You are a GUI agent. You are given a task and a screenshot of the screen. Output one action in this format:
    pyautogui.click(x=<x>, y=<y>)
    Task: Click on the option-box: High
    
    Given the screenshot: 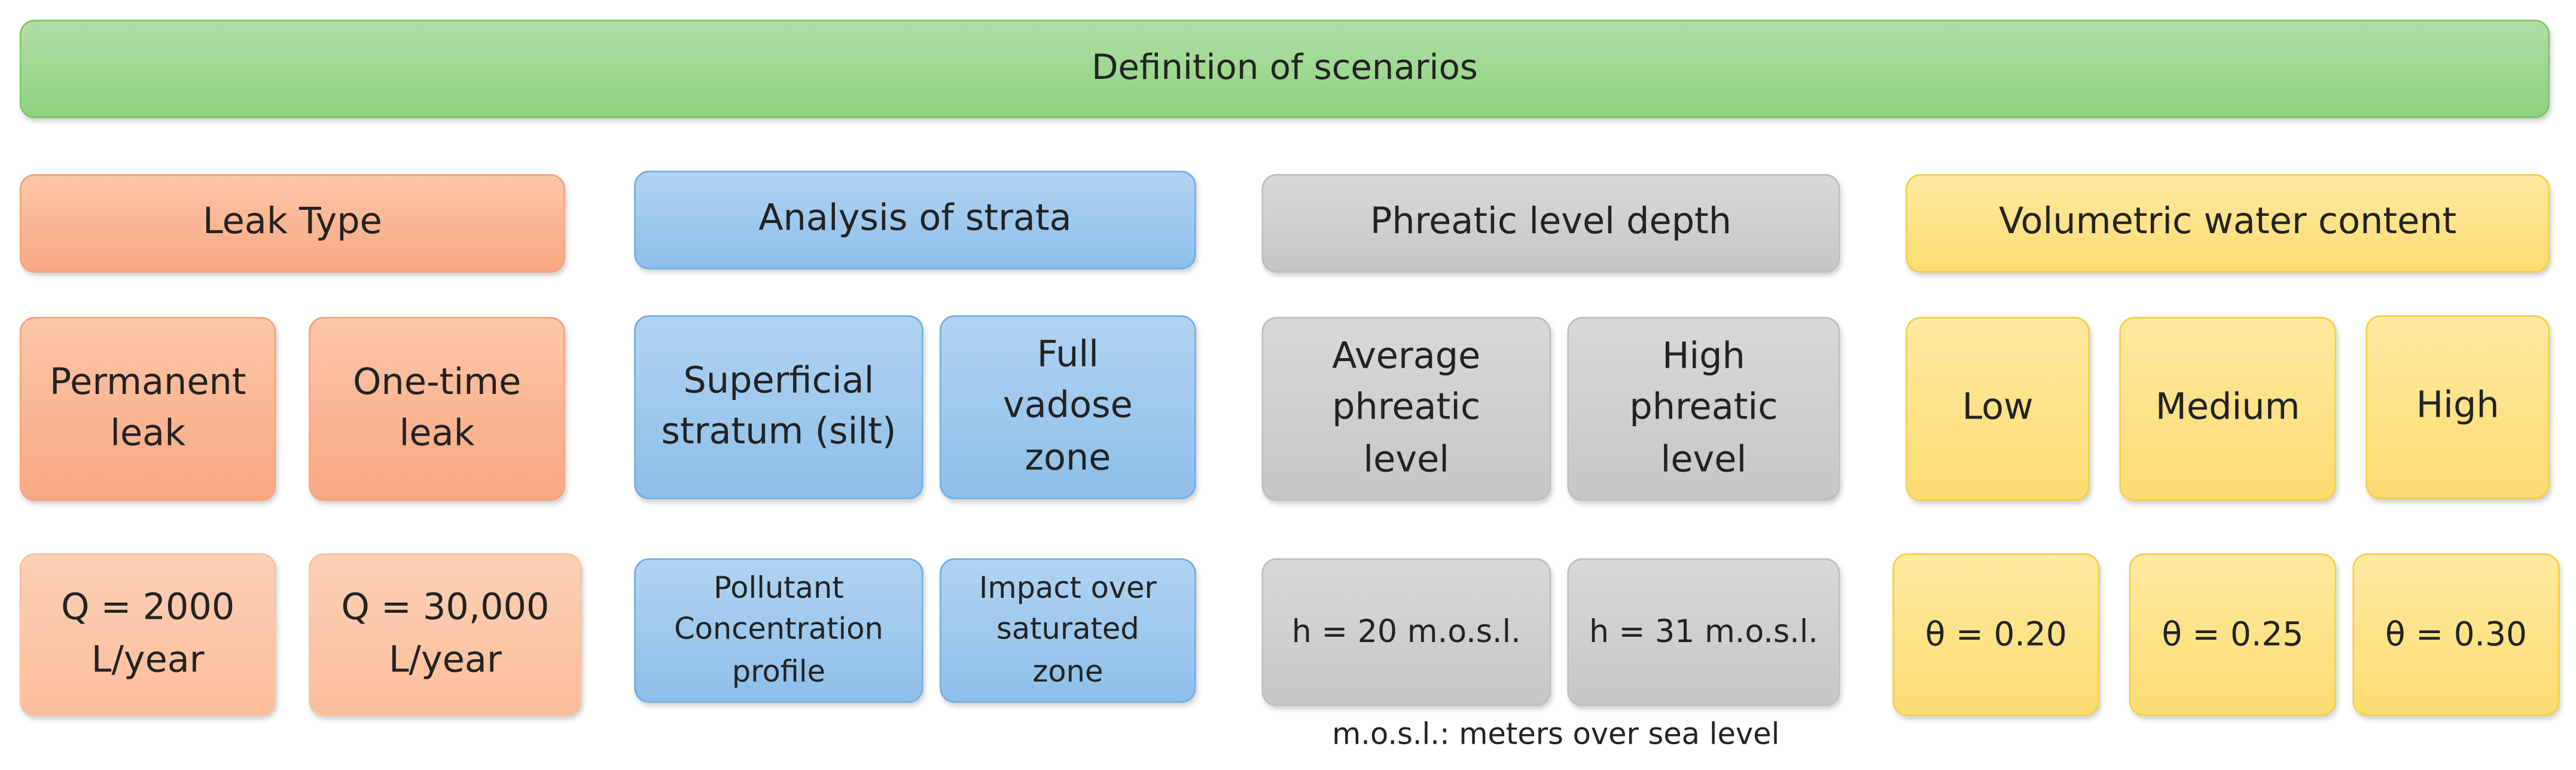 What is the action you would take?
    pyautogui.click(x=2458, y=407)
    